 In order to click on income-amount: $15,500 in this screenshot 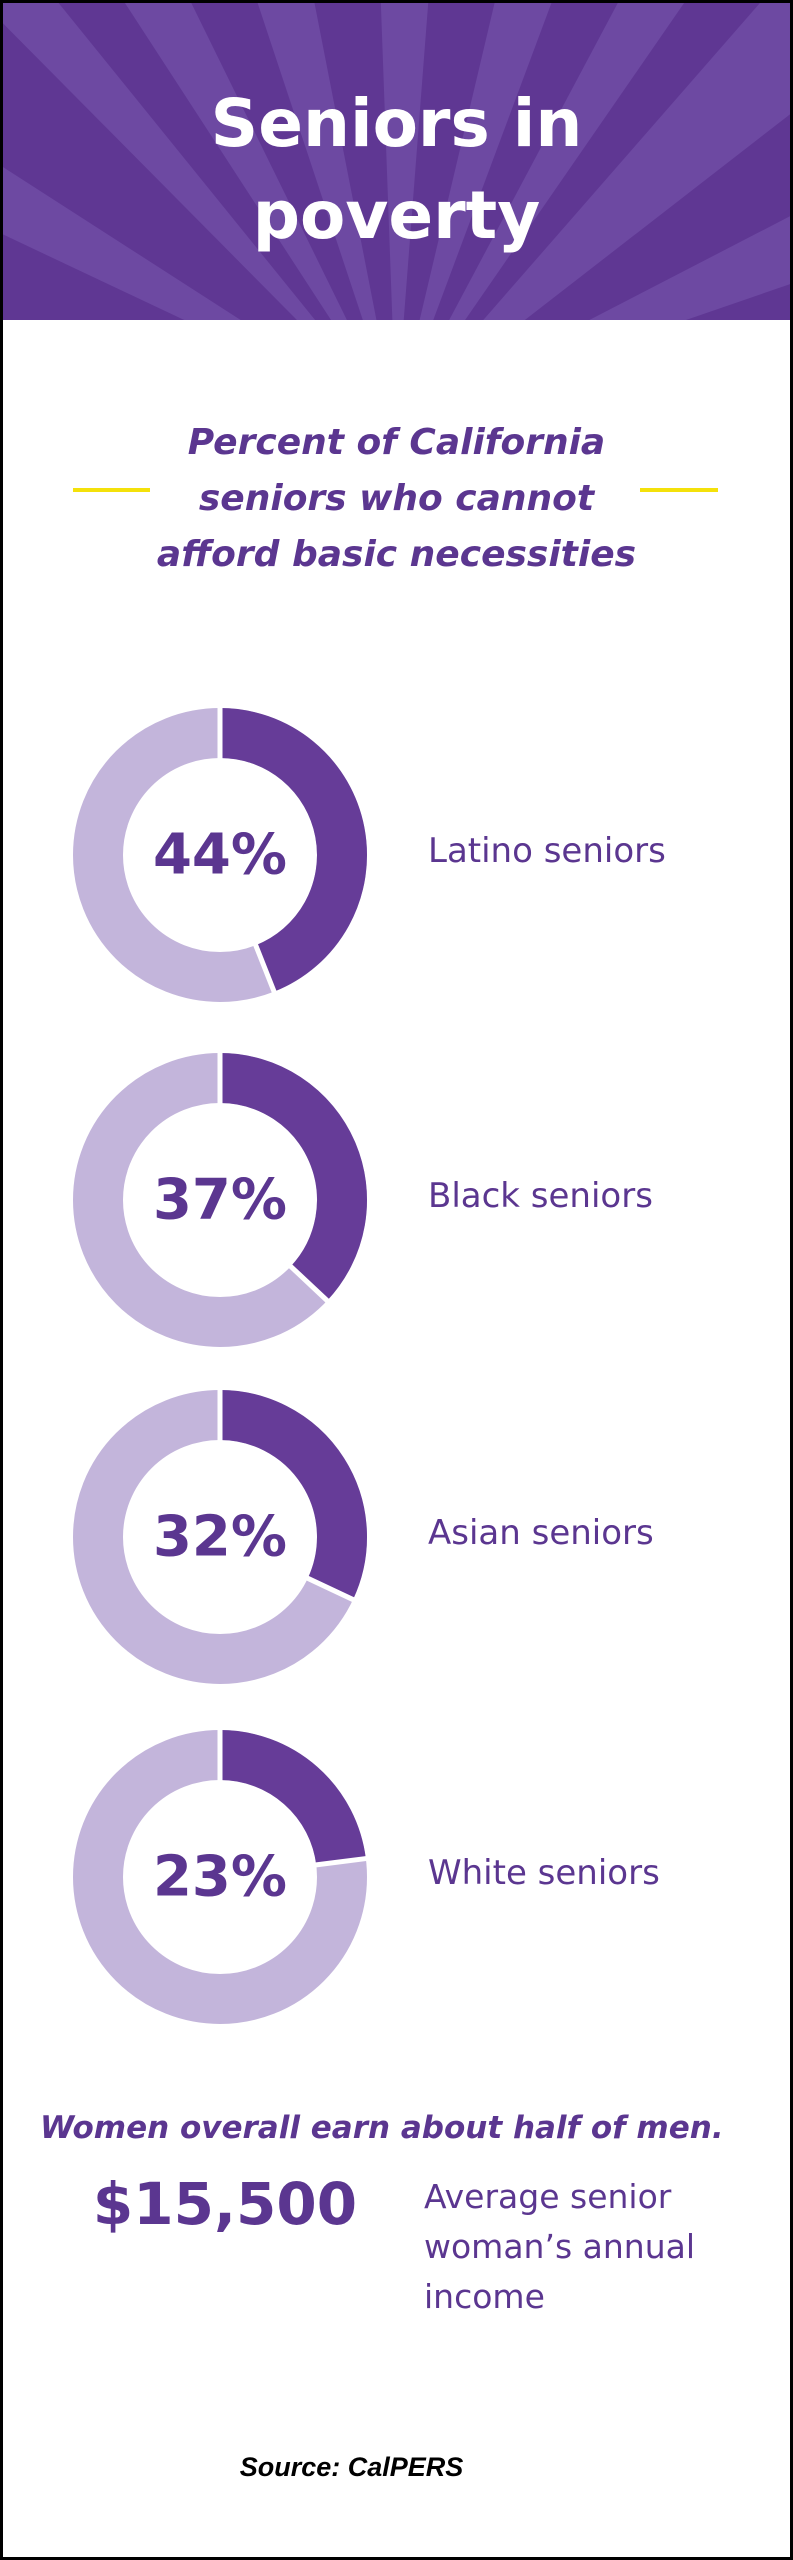, I will do `click(225, 2204)`.